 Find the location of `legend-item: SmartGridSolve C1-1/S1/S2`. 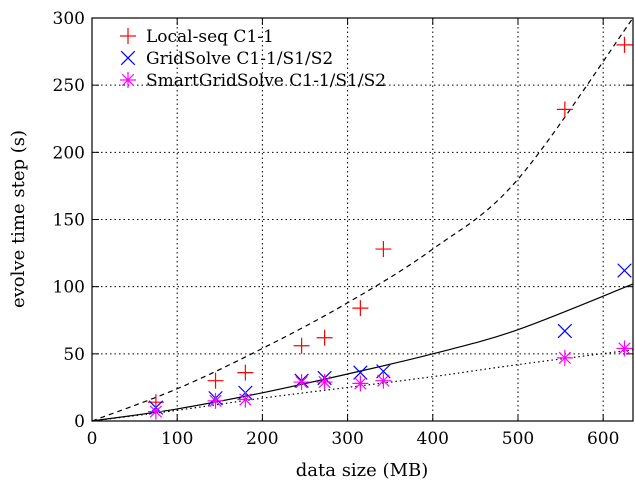

legend-item: SmartGridSolve C1-1/S1/S2 is located at coordinates (253, 81).